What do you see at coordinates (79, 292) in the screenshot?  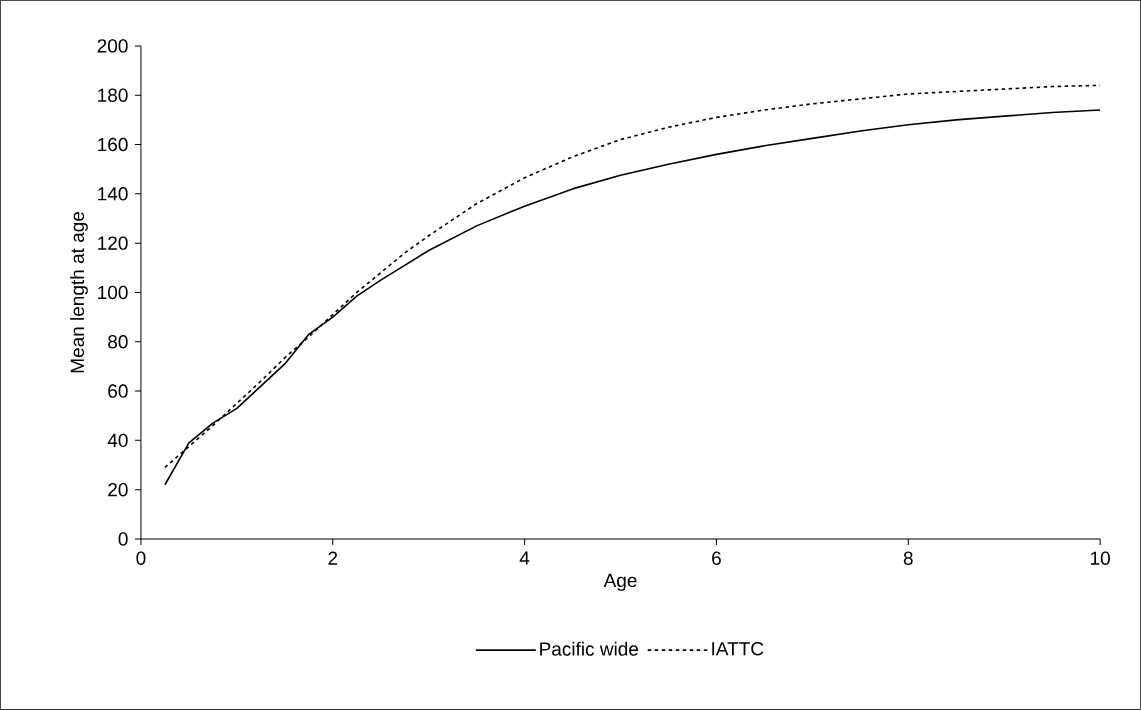 I see `y-axis-title: Mean length at age` at bounding box center [79, 292].